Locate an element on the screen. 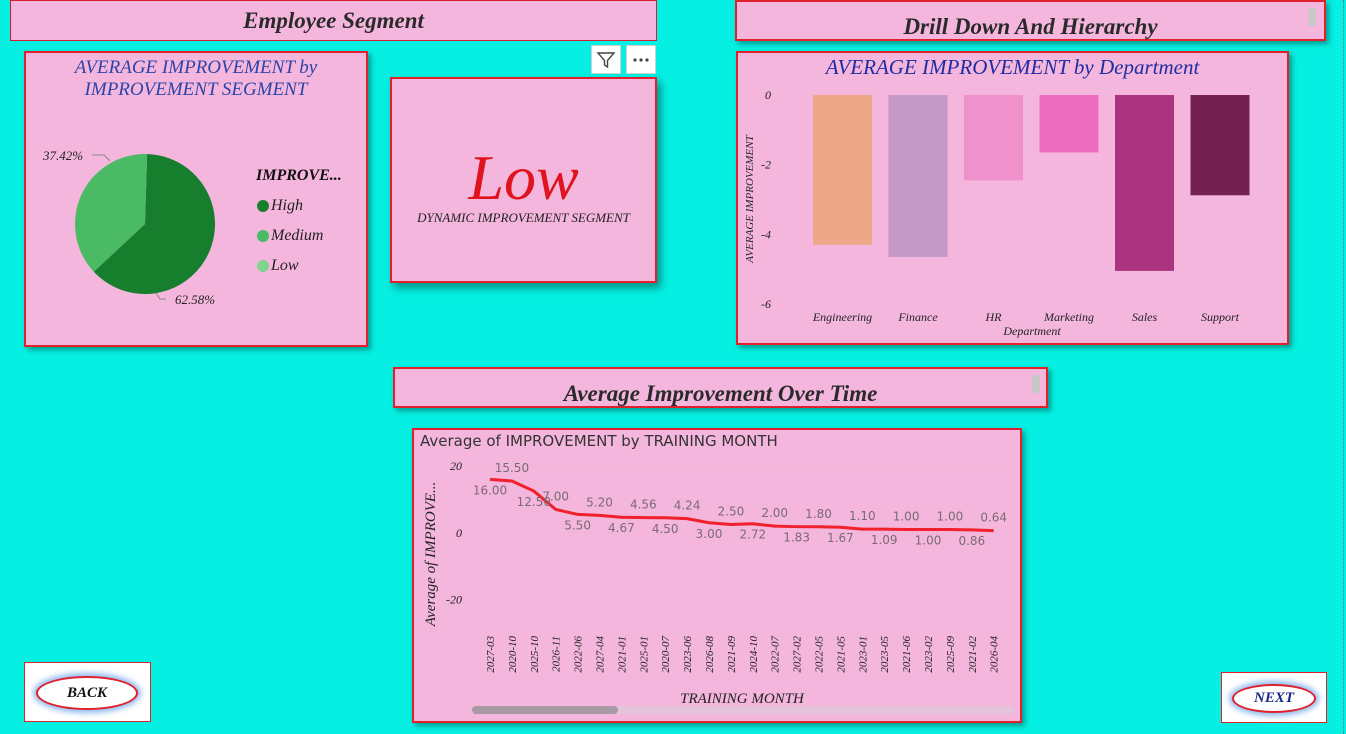 This screenshot has width=1346, height=734. data-label: 1.09 is located at coordinates (884, 540).